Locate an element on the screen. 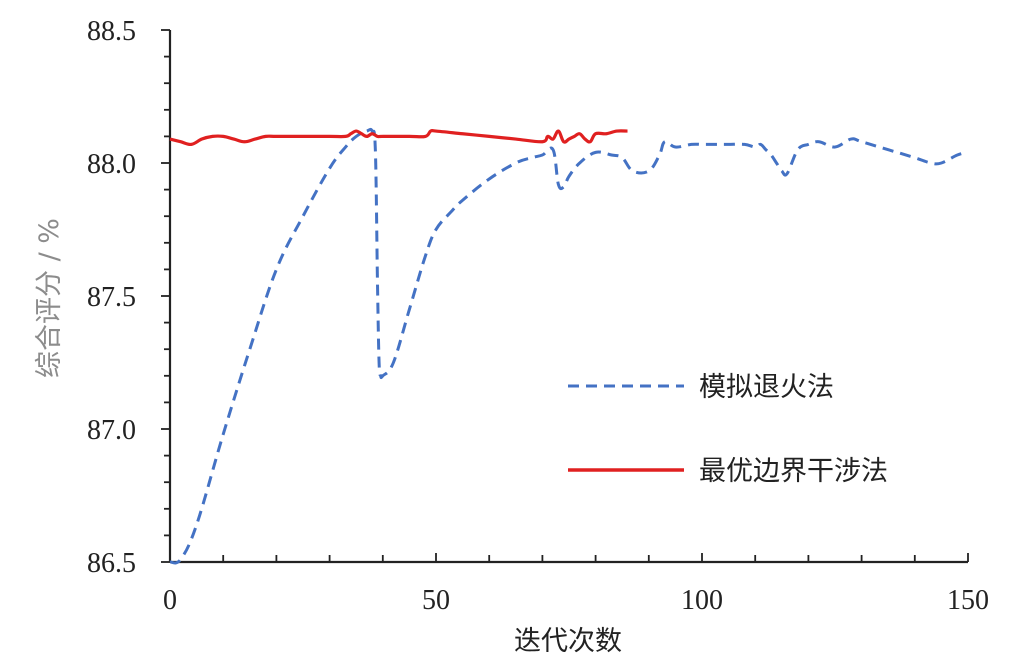 Image resolution: width=1031 pixels, height=672 pixels. y-axis-title: 综合评分 / % is located at coordinates (49, 298).